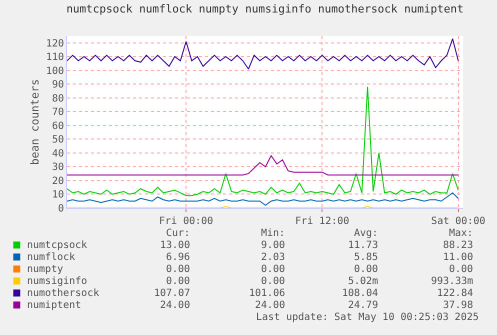 This screenshot has height=335, width=497. I want to click on text: 37.98, so click(458, 305).